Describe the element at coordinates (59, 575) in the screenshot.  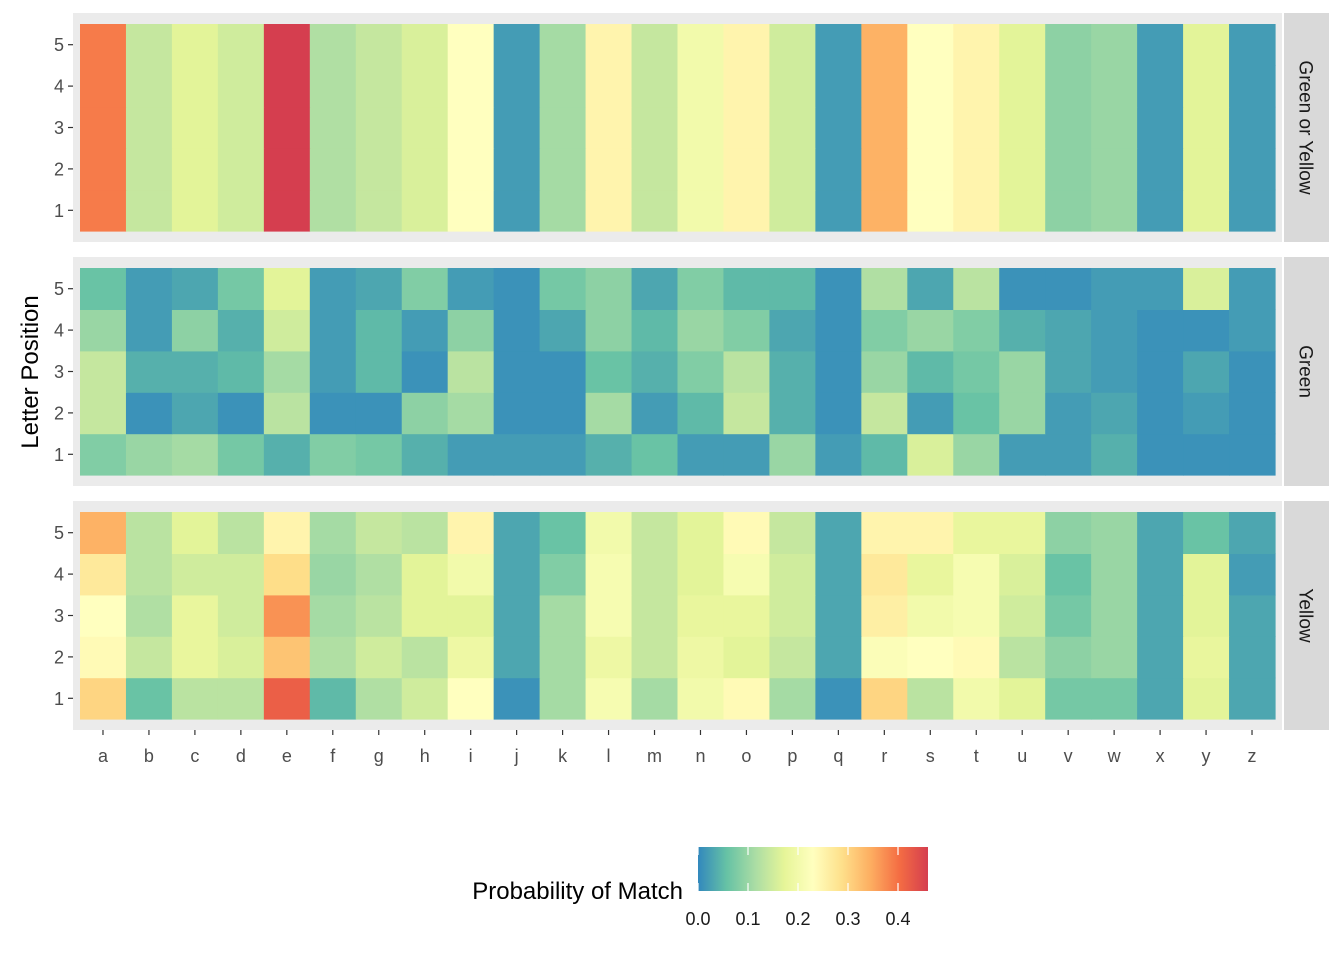
I see `y-tick-label: 4` at that location.